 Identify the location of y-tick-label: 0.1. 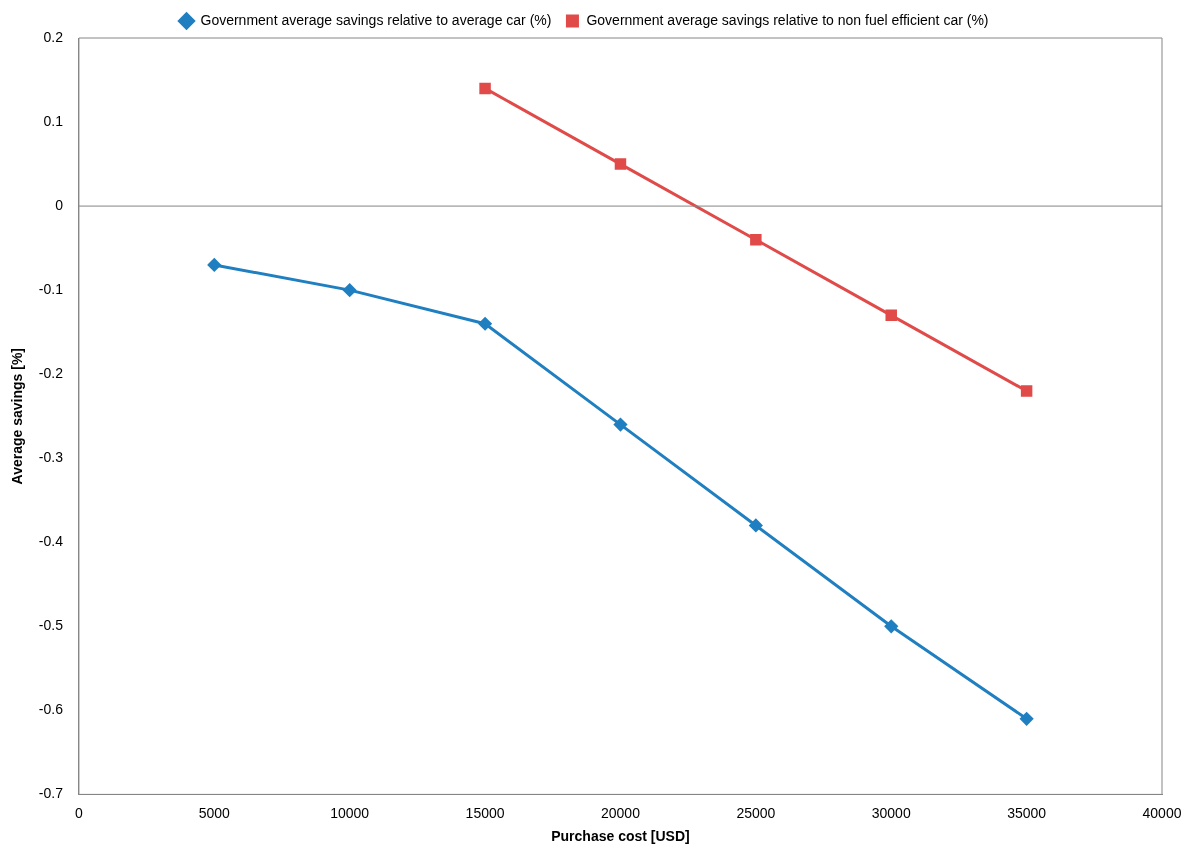
(53, 120).